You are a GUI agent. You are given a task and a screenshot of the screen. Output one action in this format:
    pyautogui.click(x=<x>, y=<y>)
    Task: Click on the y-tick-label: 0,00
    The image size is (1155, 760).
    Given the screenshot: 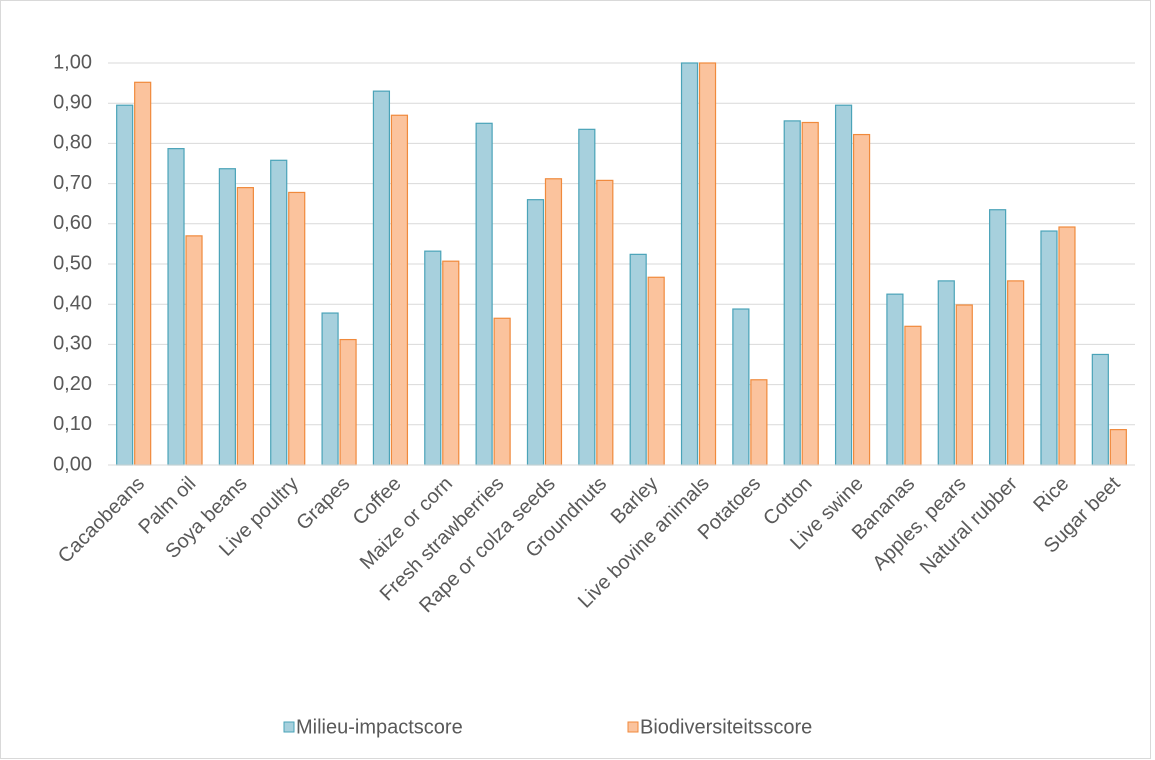 What is the action you would take?
    pyautogui.click(x=72, y=464)
    